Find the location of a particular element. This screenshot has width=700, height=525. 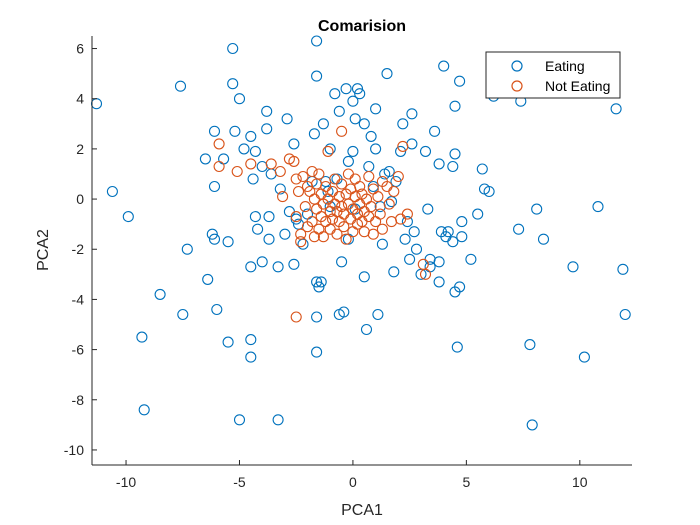

not-eating-series is located at coordinates (322, 224).